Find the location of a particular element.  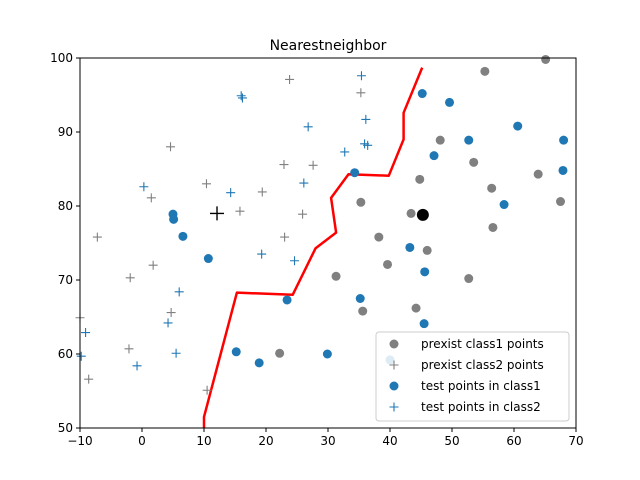

legend-label: test points in class1 is located at coordinates (481, 386).